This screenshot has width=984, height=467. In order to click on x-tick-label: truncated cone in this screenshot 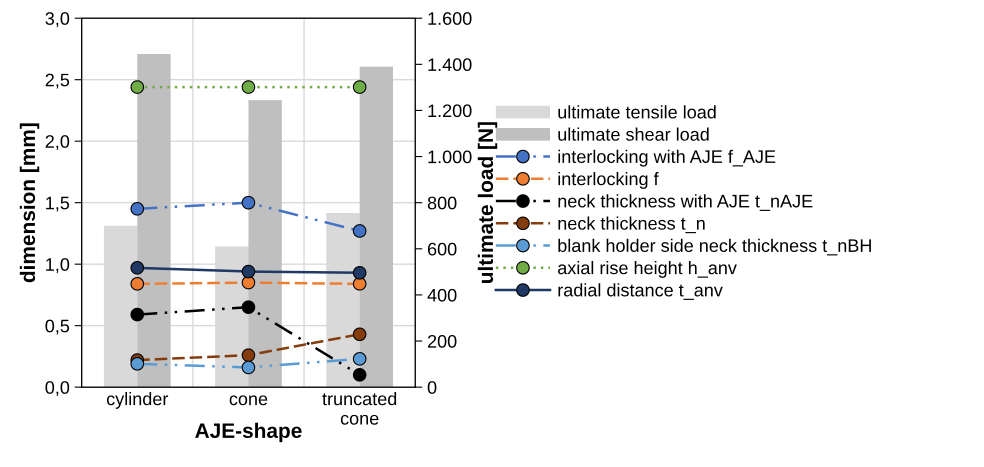, I will do `click(359, 408)`.